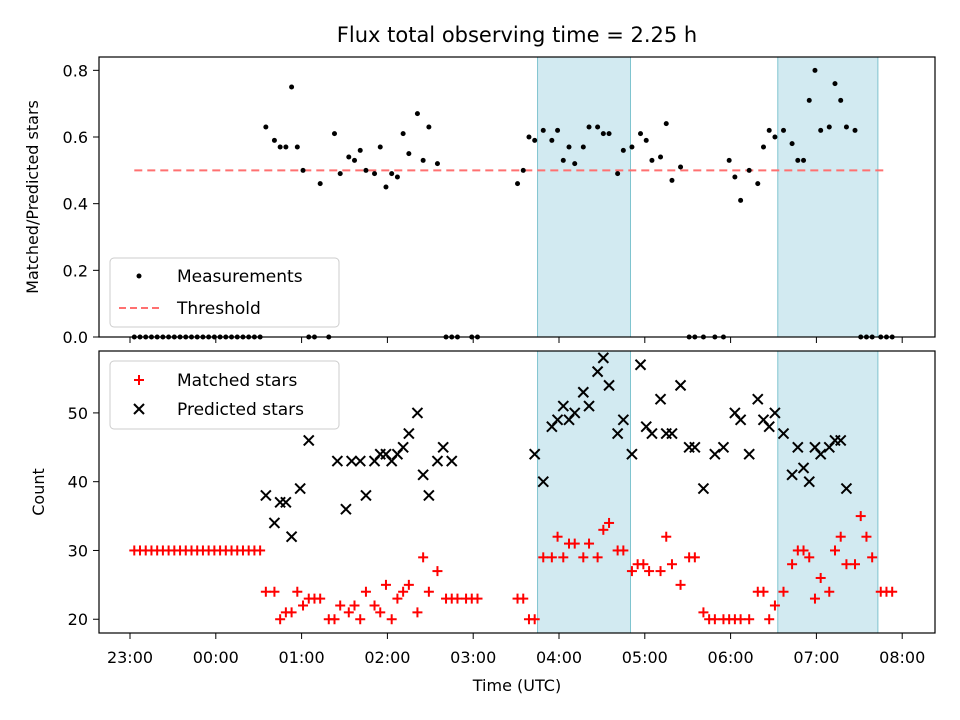 This screenshot has height=720, width=960. What do you see at coordinates (387, 657) in the screenshot?
I see `x-tick-label: 02:00` at bounding box center [387, 657].